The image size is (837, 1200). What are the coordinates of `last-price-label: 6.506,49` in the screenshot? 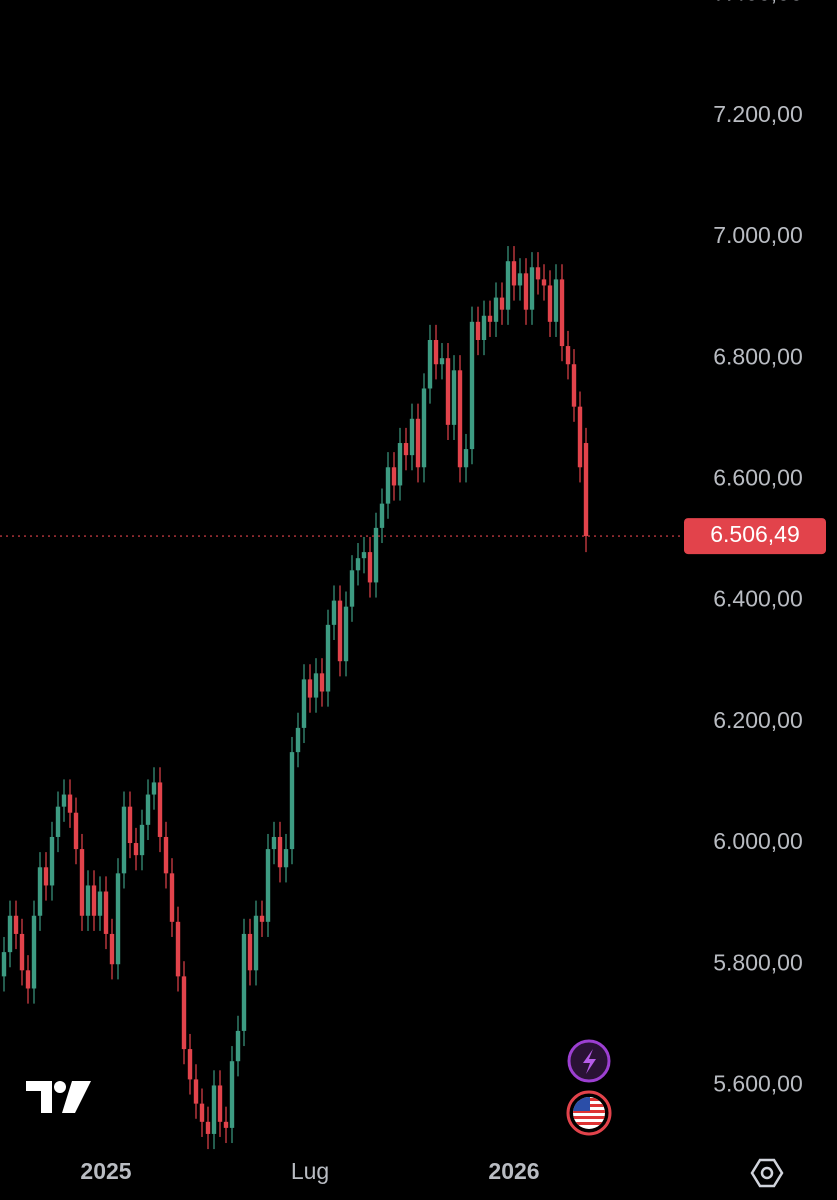 It's located at (755, 534).